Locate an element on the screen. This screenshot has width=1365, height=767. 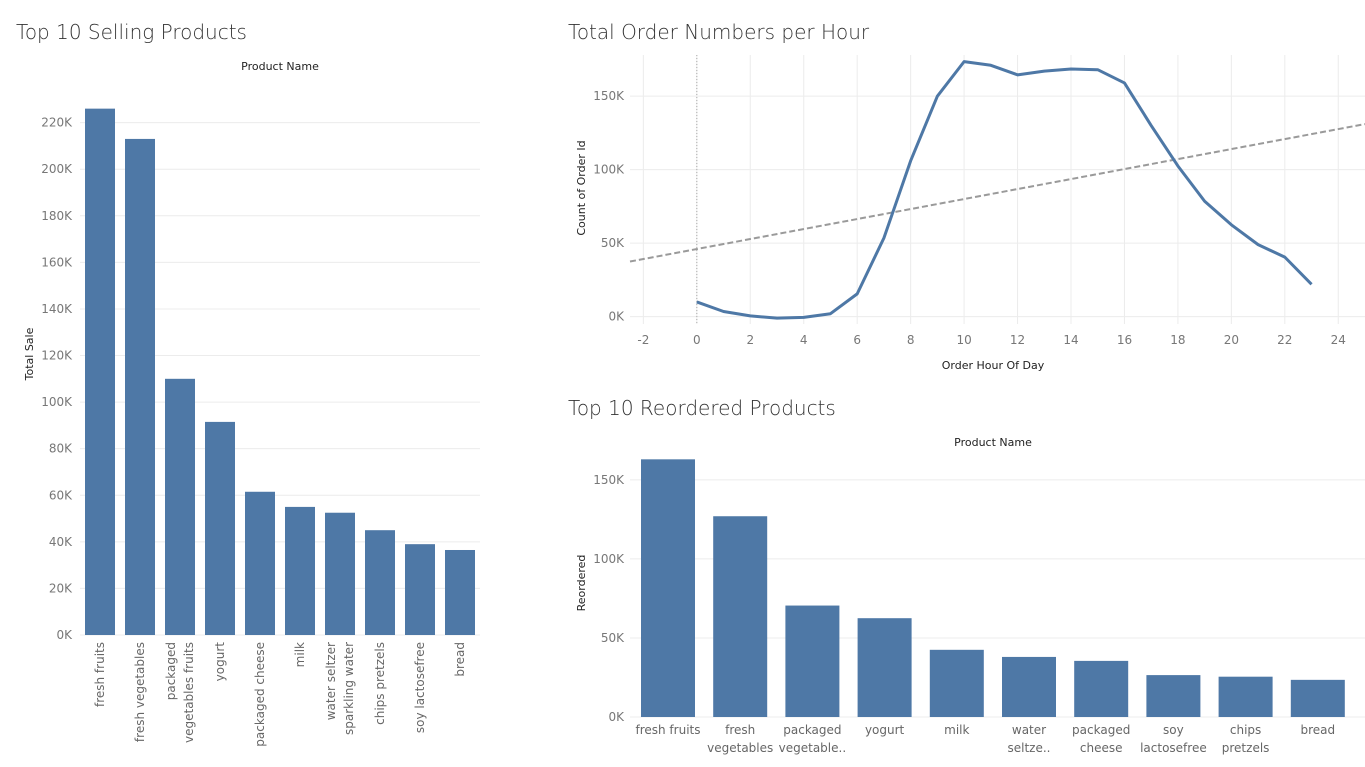
category-label: chips is located at coordinates (1245, 730).